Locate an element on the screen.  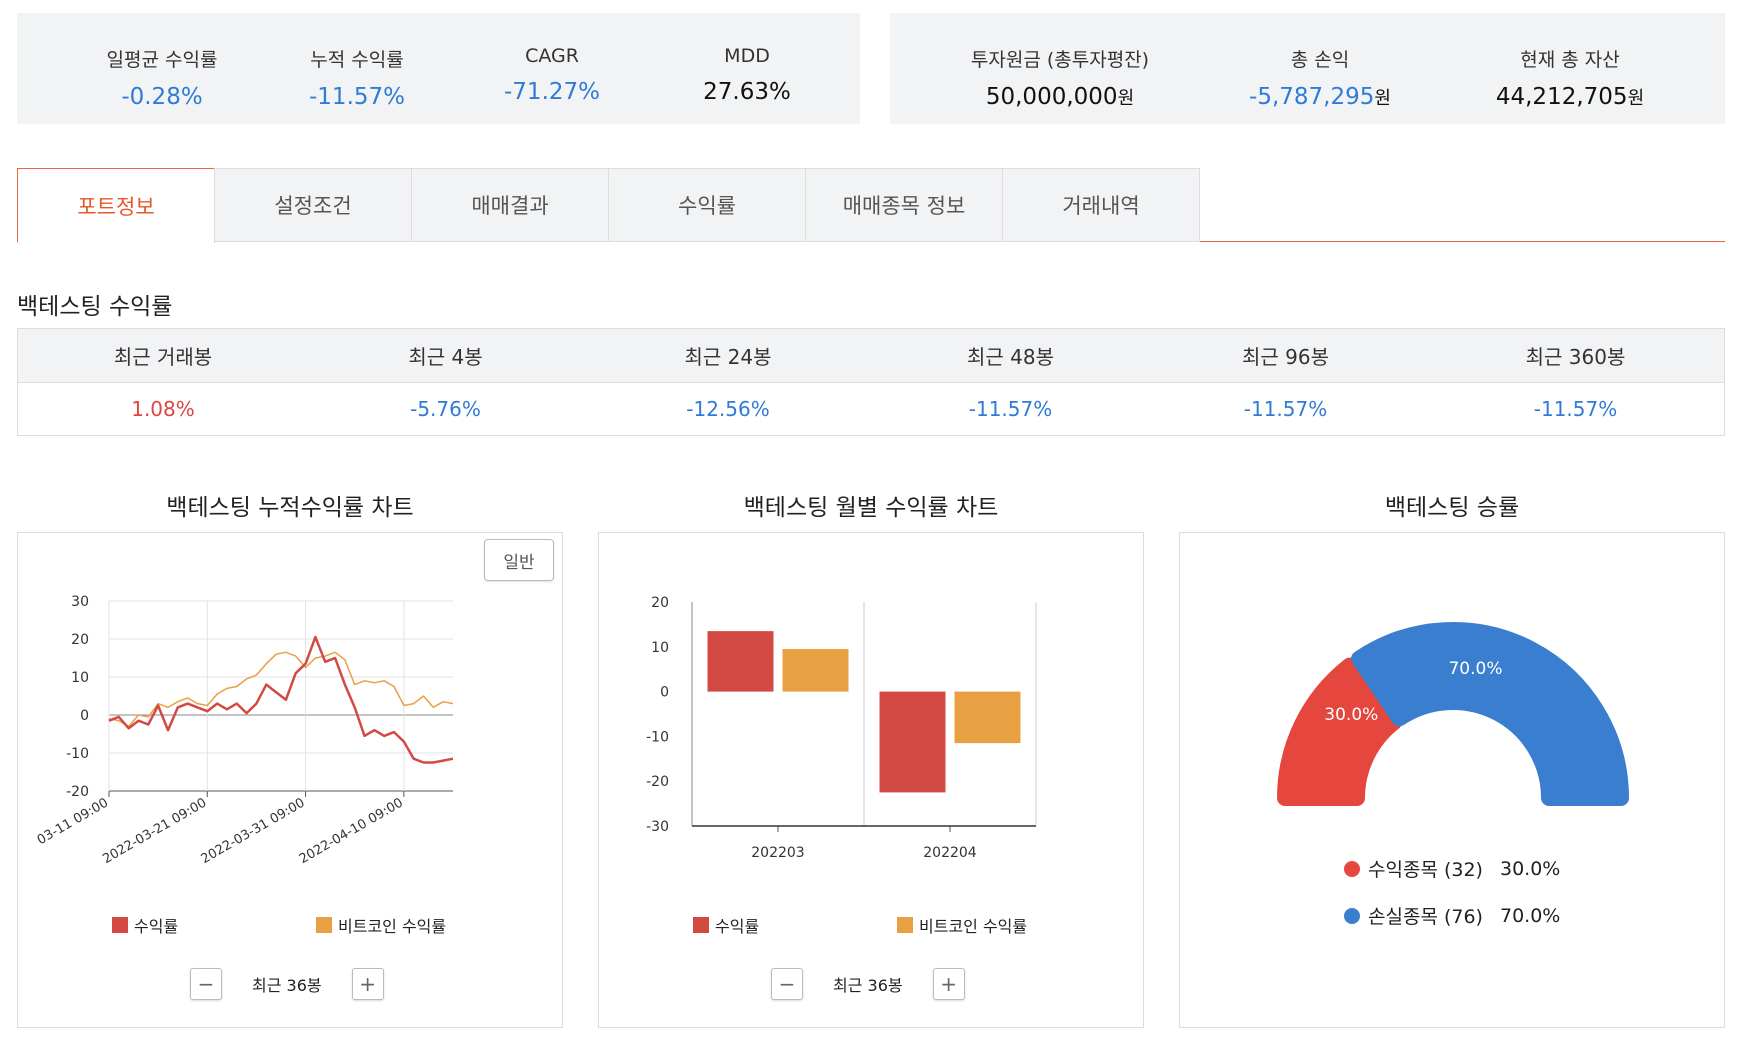
legend-pct: 30.0% is located at coordinates (1530, 868).